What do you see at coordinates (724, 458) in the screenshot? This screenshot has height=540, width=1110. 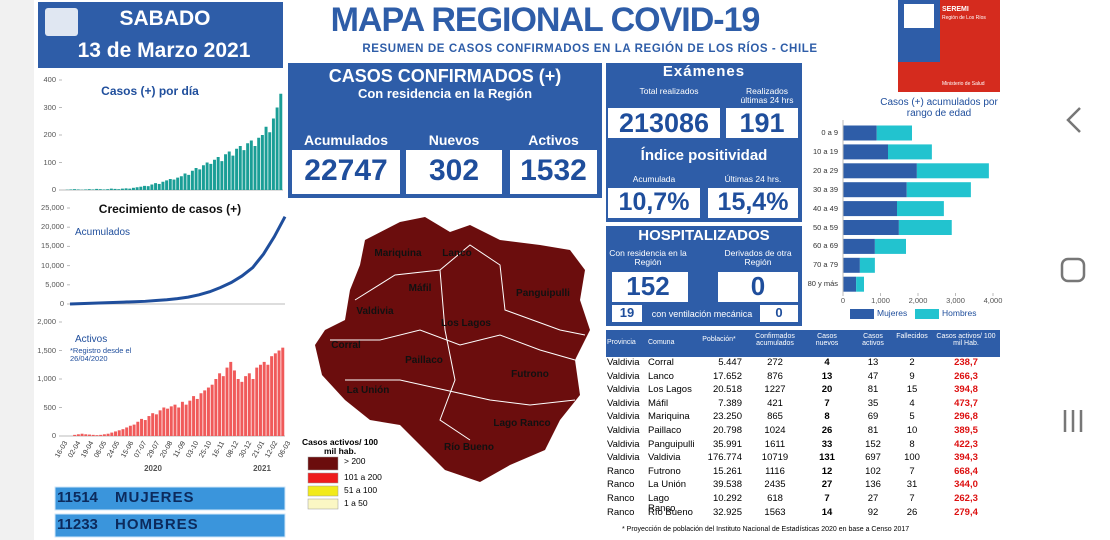 I see `table-cell: 176.774` at bounding box center [724, 458].